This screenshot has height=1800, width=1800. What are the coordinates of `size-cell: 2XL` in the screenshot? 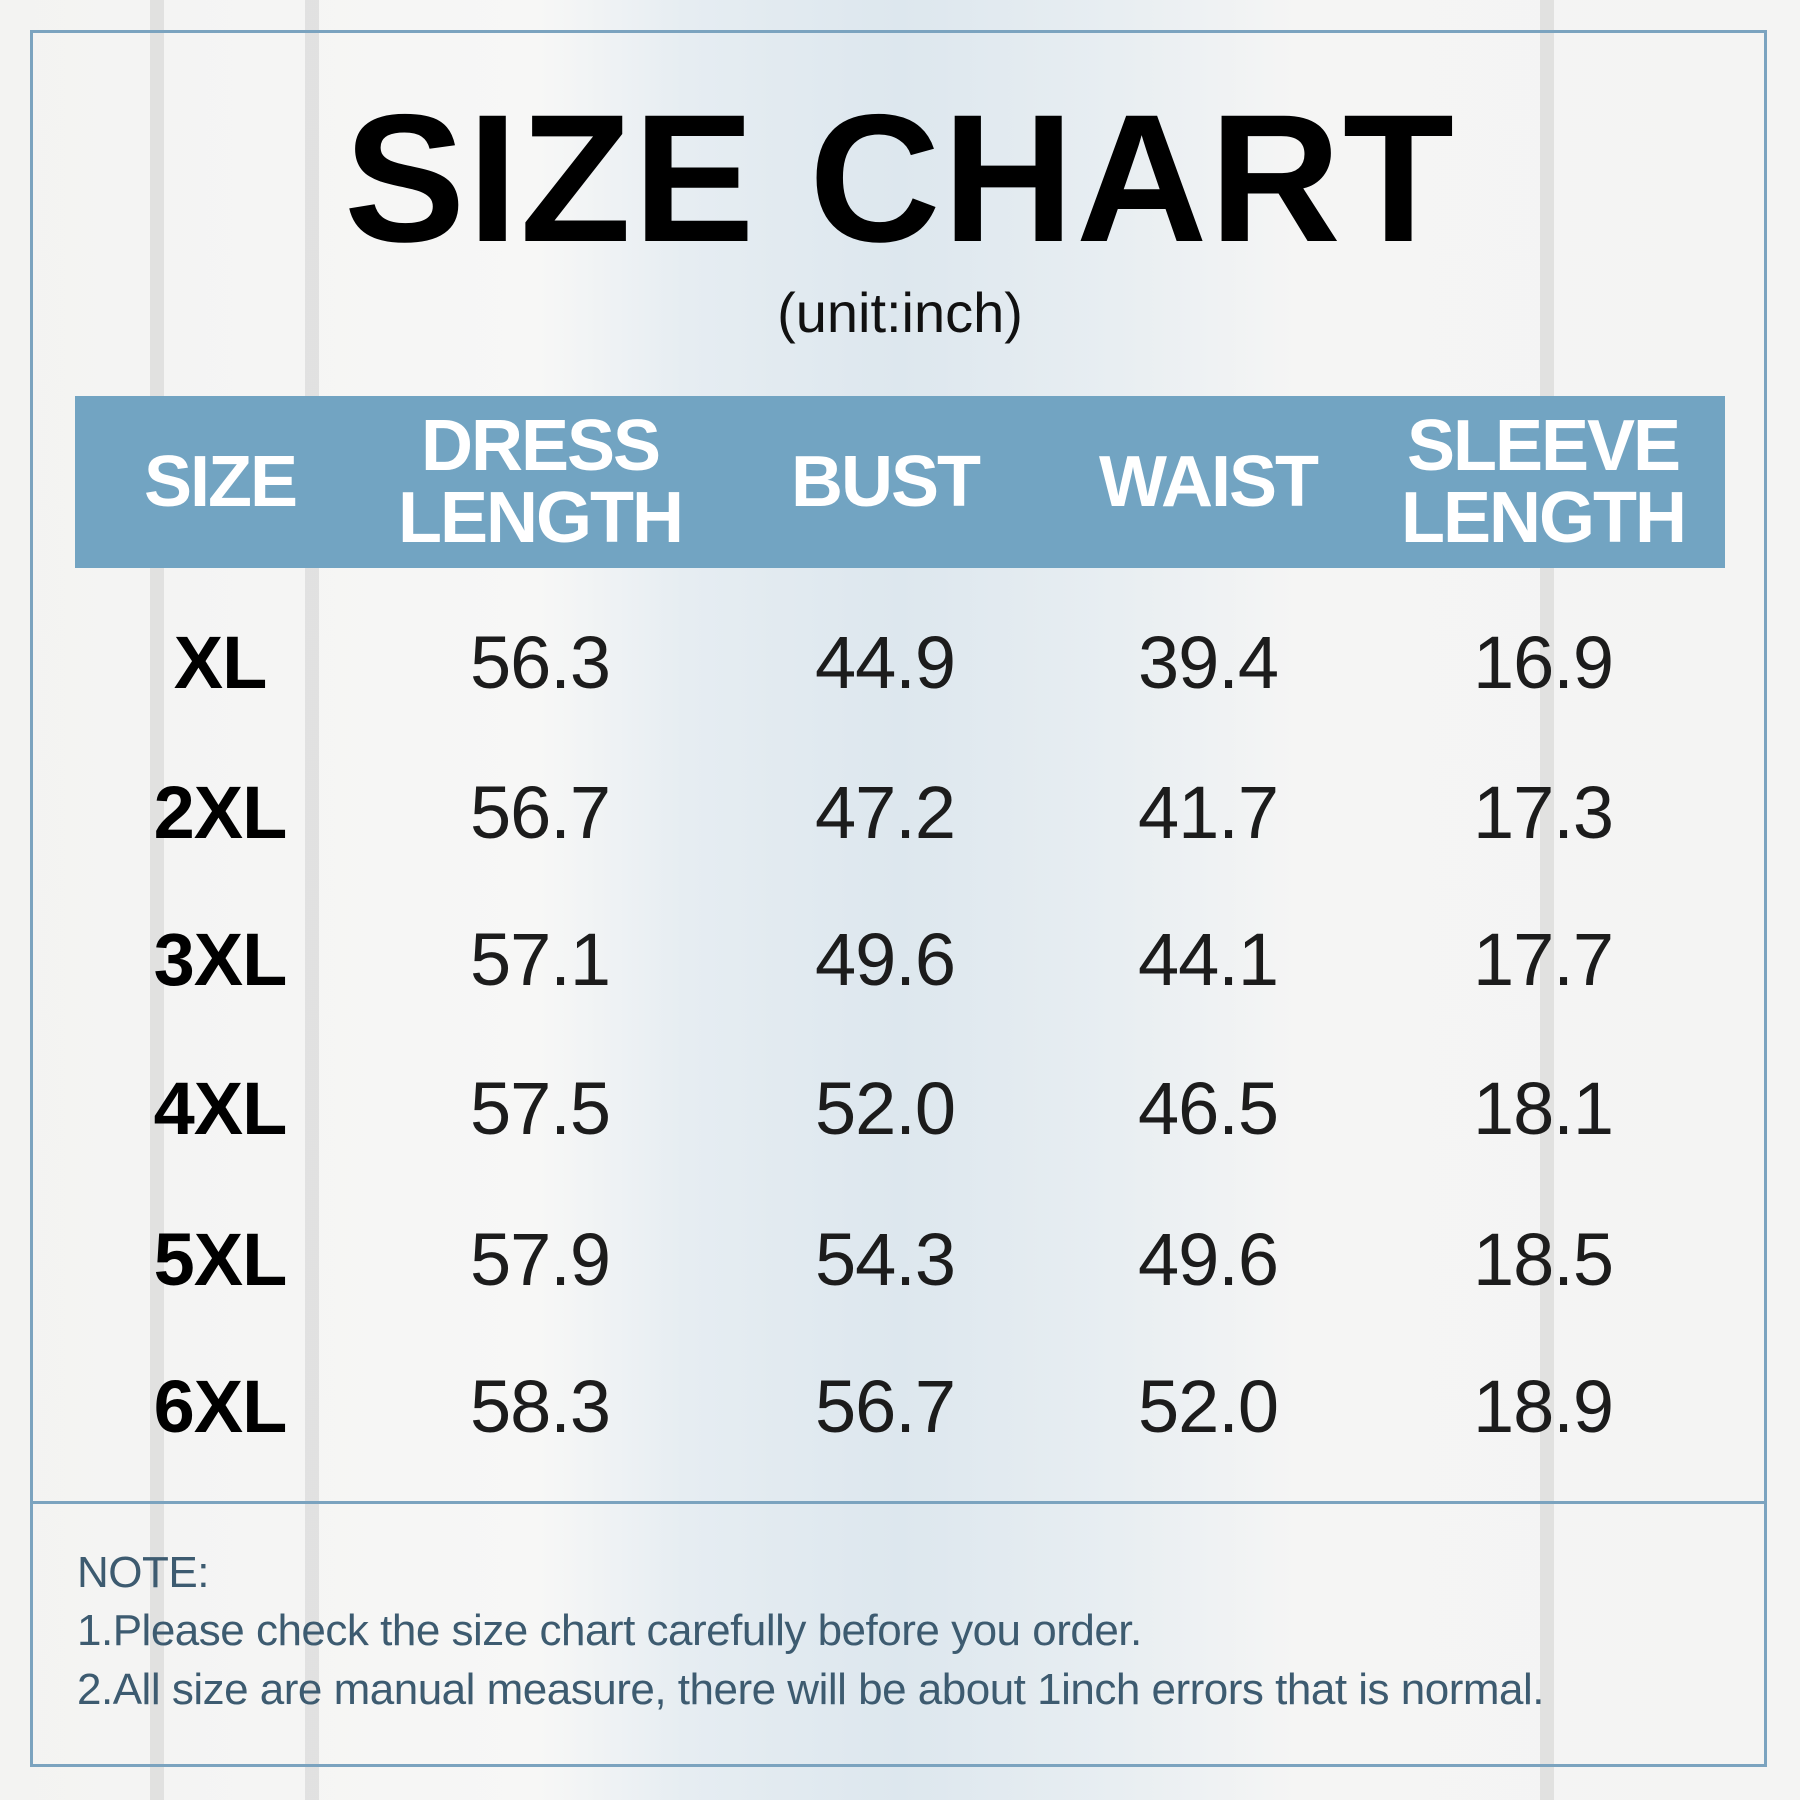 It's located at (220, 812).